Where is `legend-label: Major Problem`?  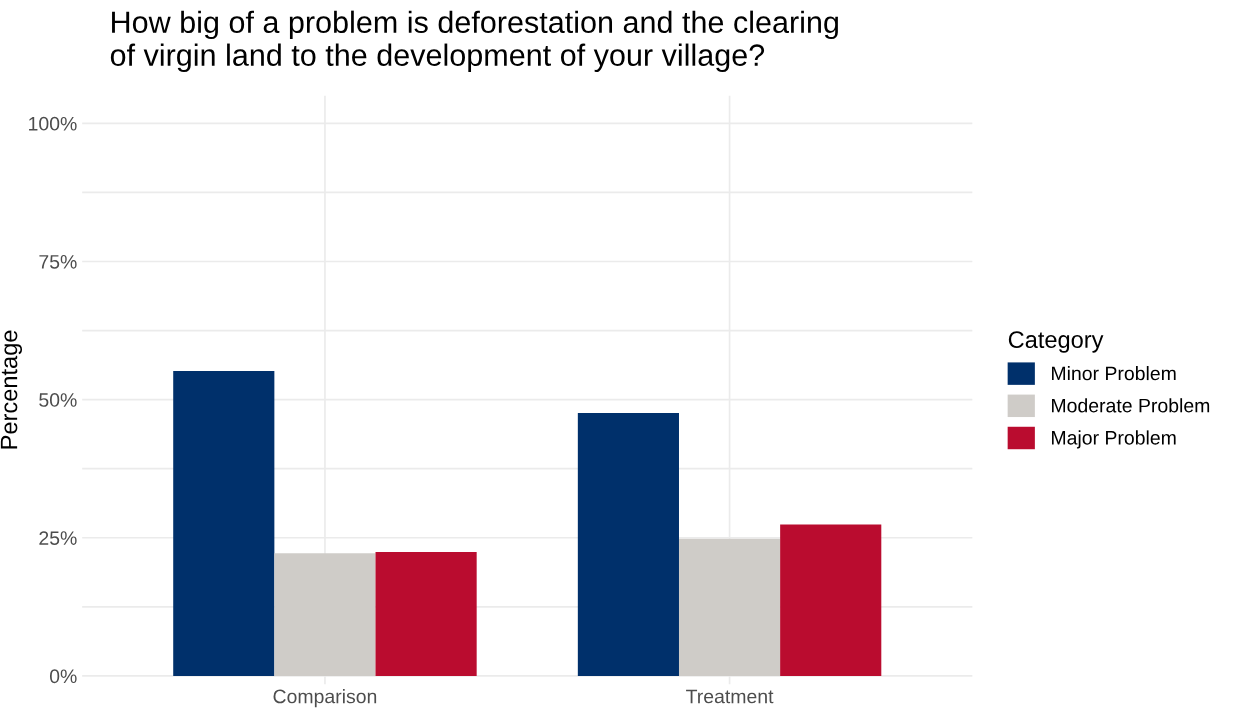
legend-label: Major Problem is located at coordinates (1114, 439).